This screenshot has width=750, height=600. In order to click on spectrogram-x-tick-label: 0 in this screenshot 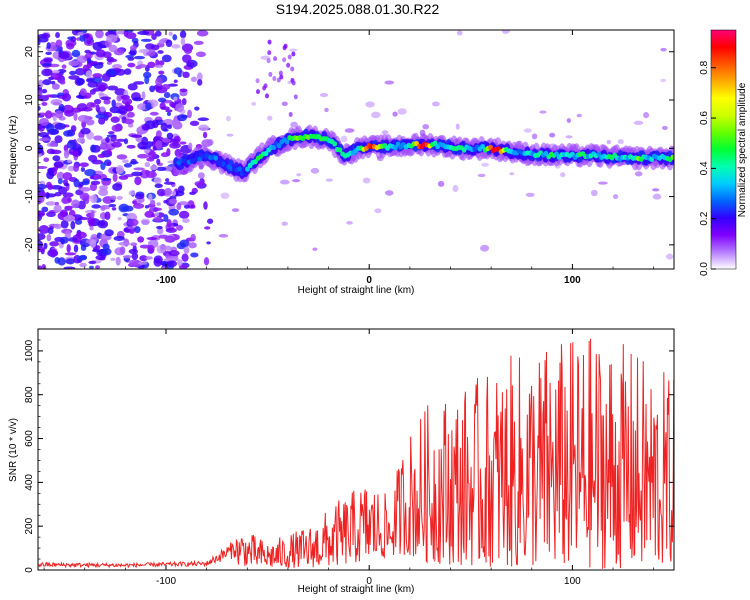, I will do `click(369, 280)`.